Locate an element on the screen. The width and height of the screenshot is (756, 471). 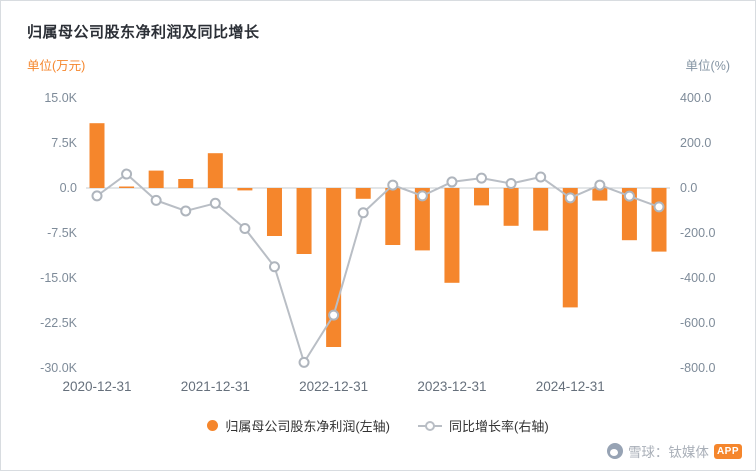
left-axis-tick: 7.5K is located at coordinates (64, 143).